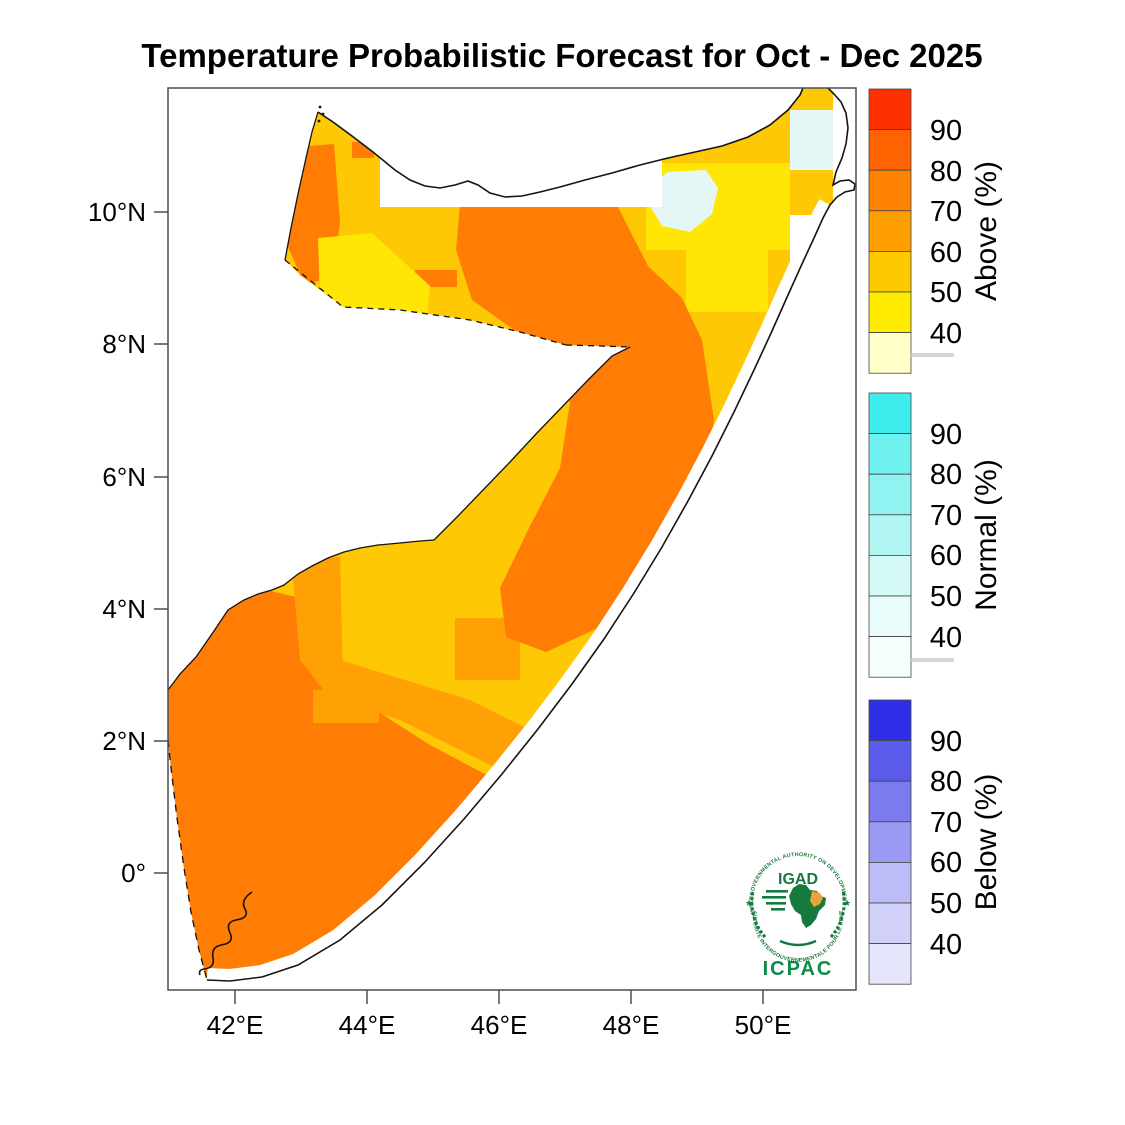  Describe the element at coordinates (187, 860) in the screenshot. I see `border-kenya` at that location.